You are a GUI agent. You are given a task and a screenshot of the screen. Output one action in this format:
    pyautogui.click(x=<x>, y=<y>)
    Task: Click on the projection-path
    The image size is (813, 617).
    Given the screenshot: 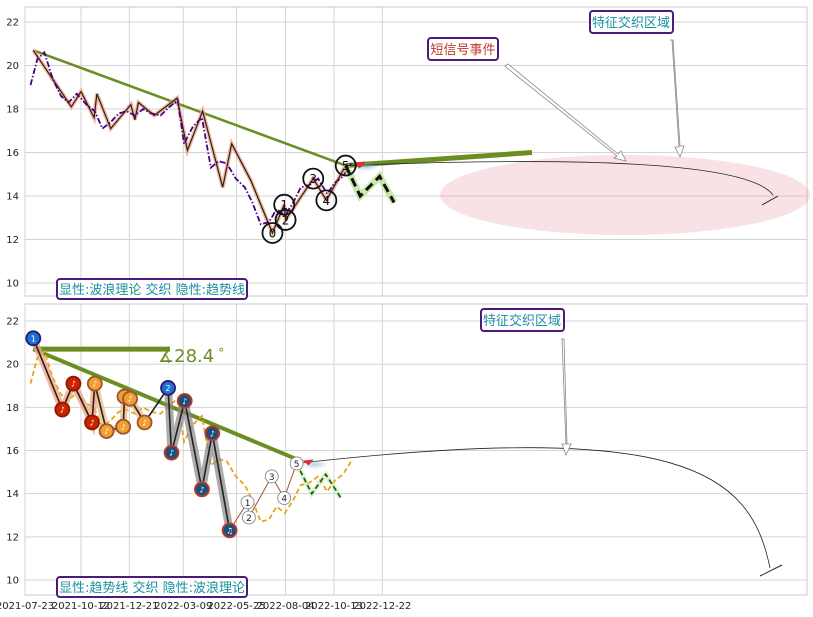 What is the action you would take?
    pyautogui.click(x=370, y=184)
    